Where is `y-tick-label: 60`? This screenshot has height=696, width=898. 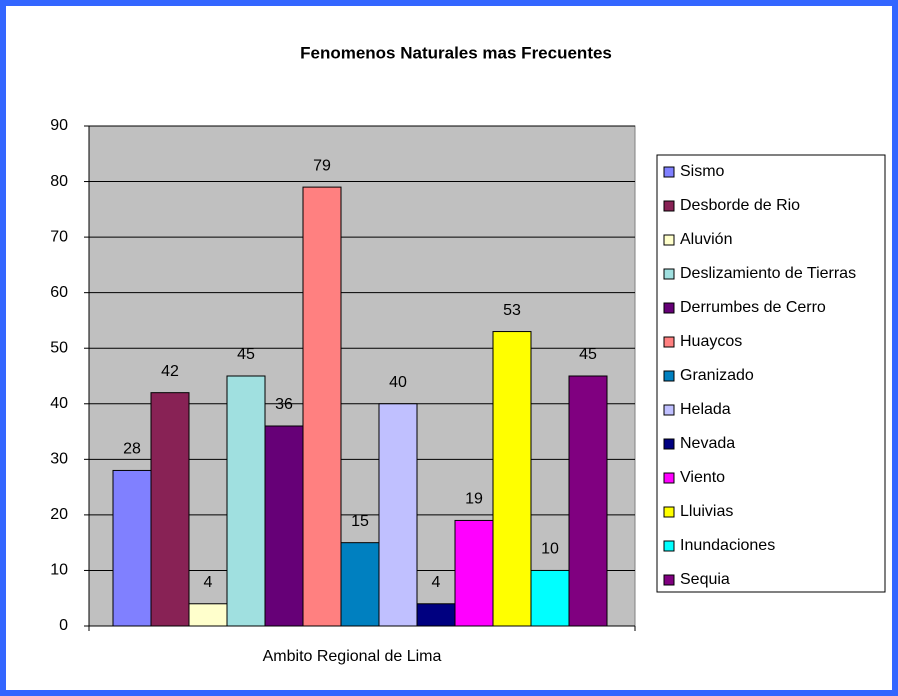
y-tick-label: 60 is located at coordinates (59, 292).